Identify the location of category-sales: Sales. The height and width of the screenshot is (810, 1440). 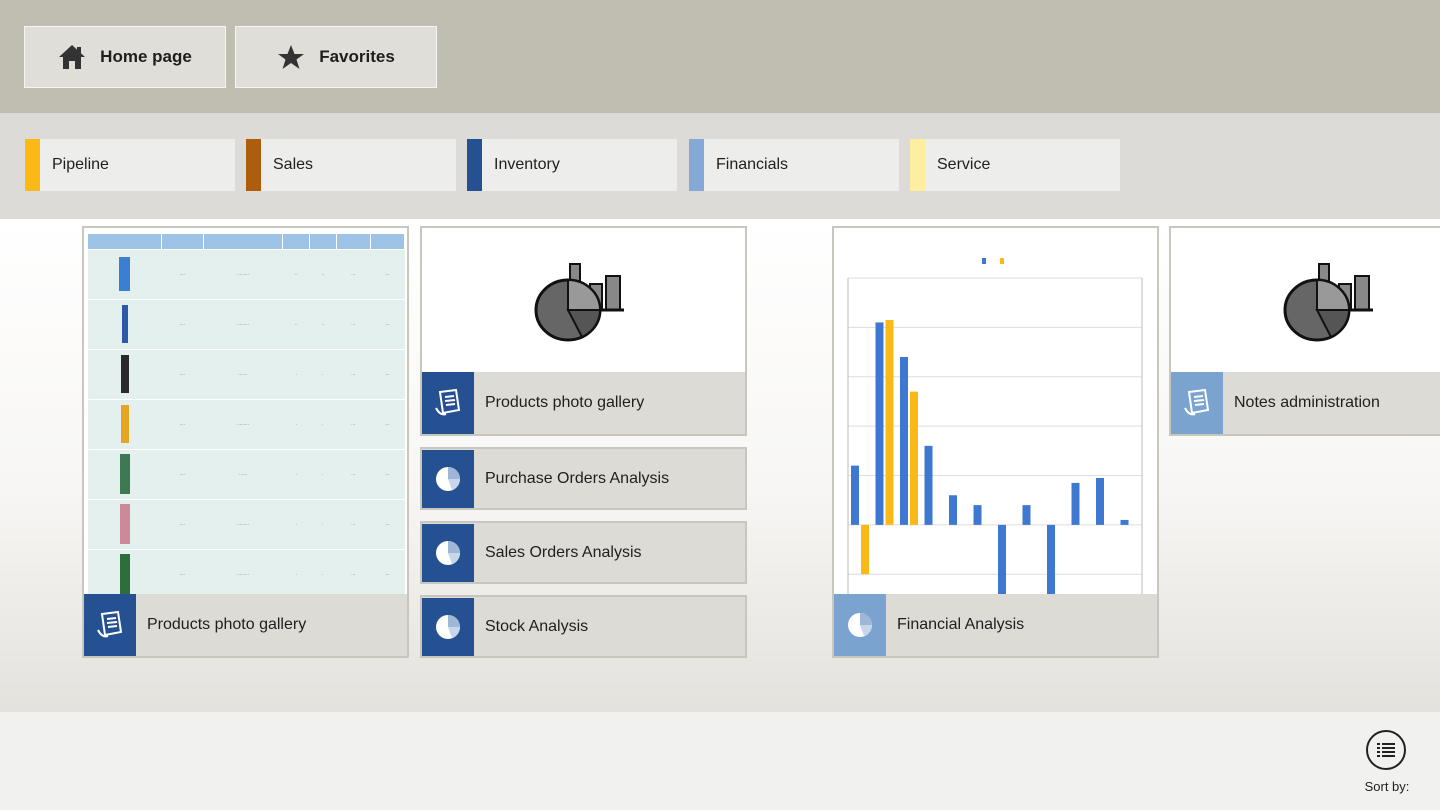
(351, 165).